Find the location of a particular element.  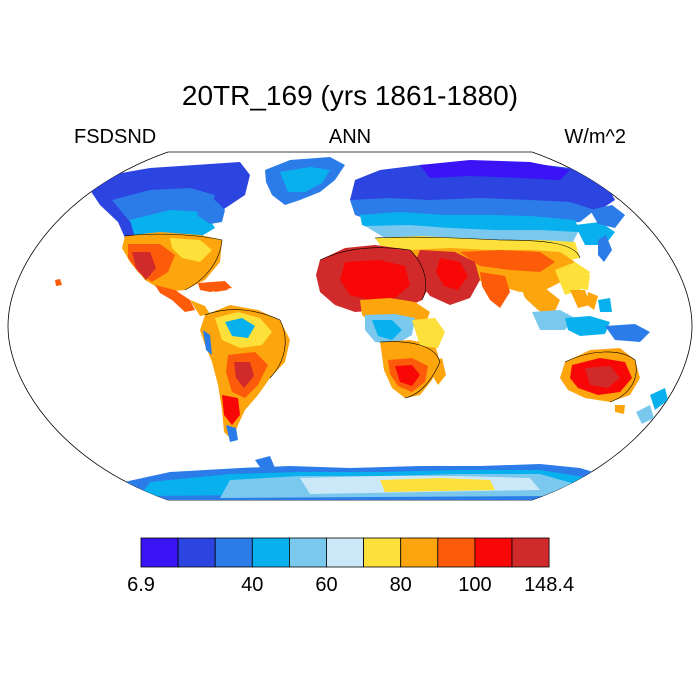

greenland-landmass is located at coordinates (305, 181).